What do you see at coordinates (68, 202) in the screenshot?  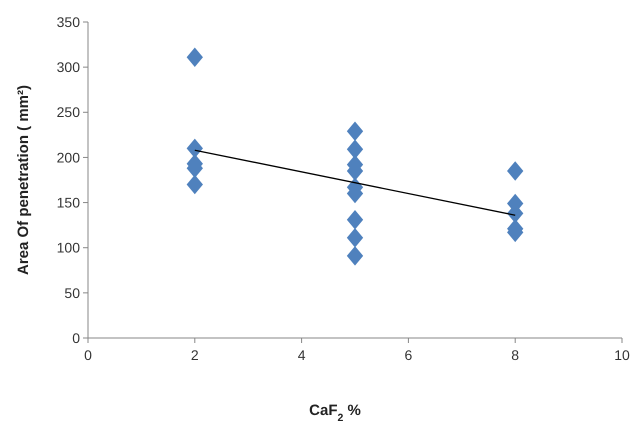 I see `y-tick-label: 150` at bounding box center [68, 202].